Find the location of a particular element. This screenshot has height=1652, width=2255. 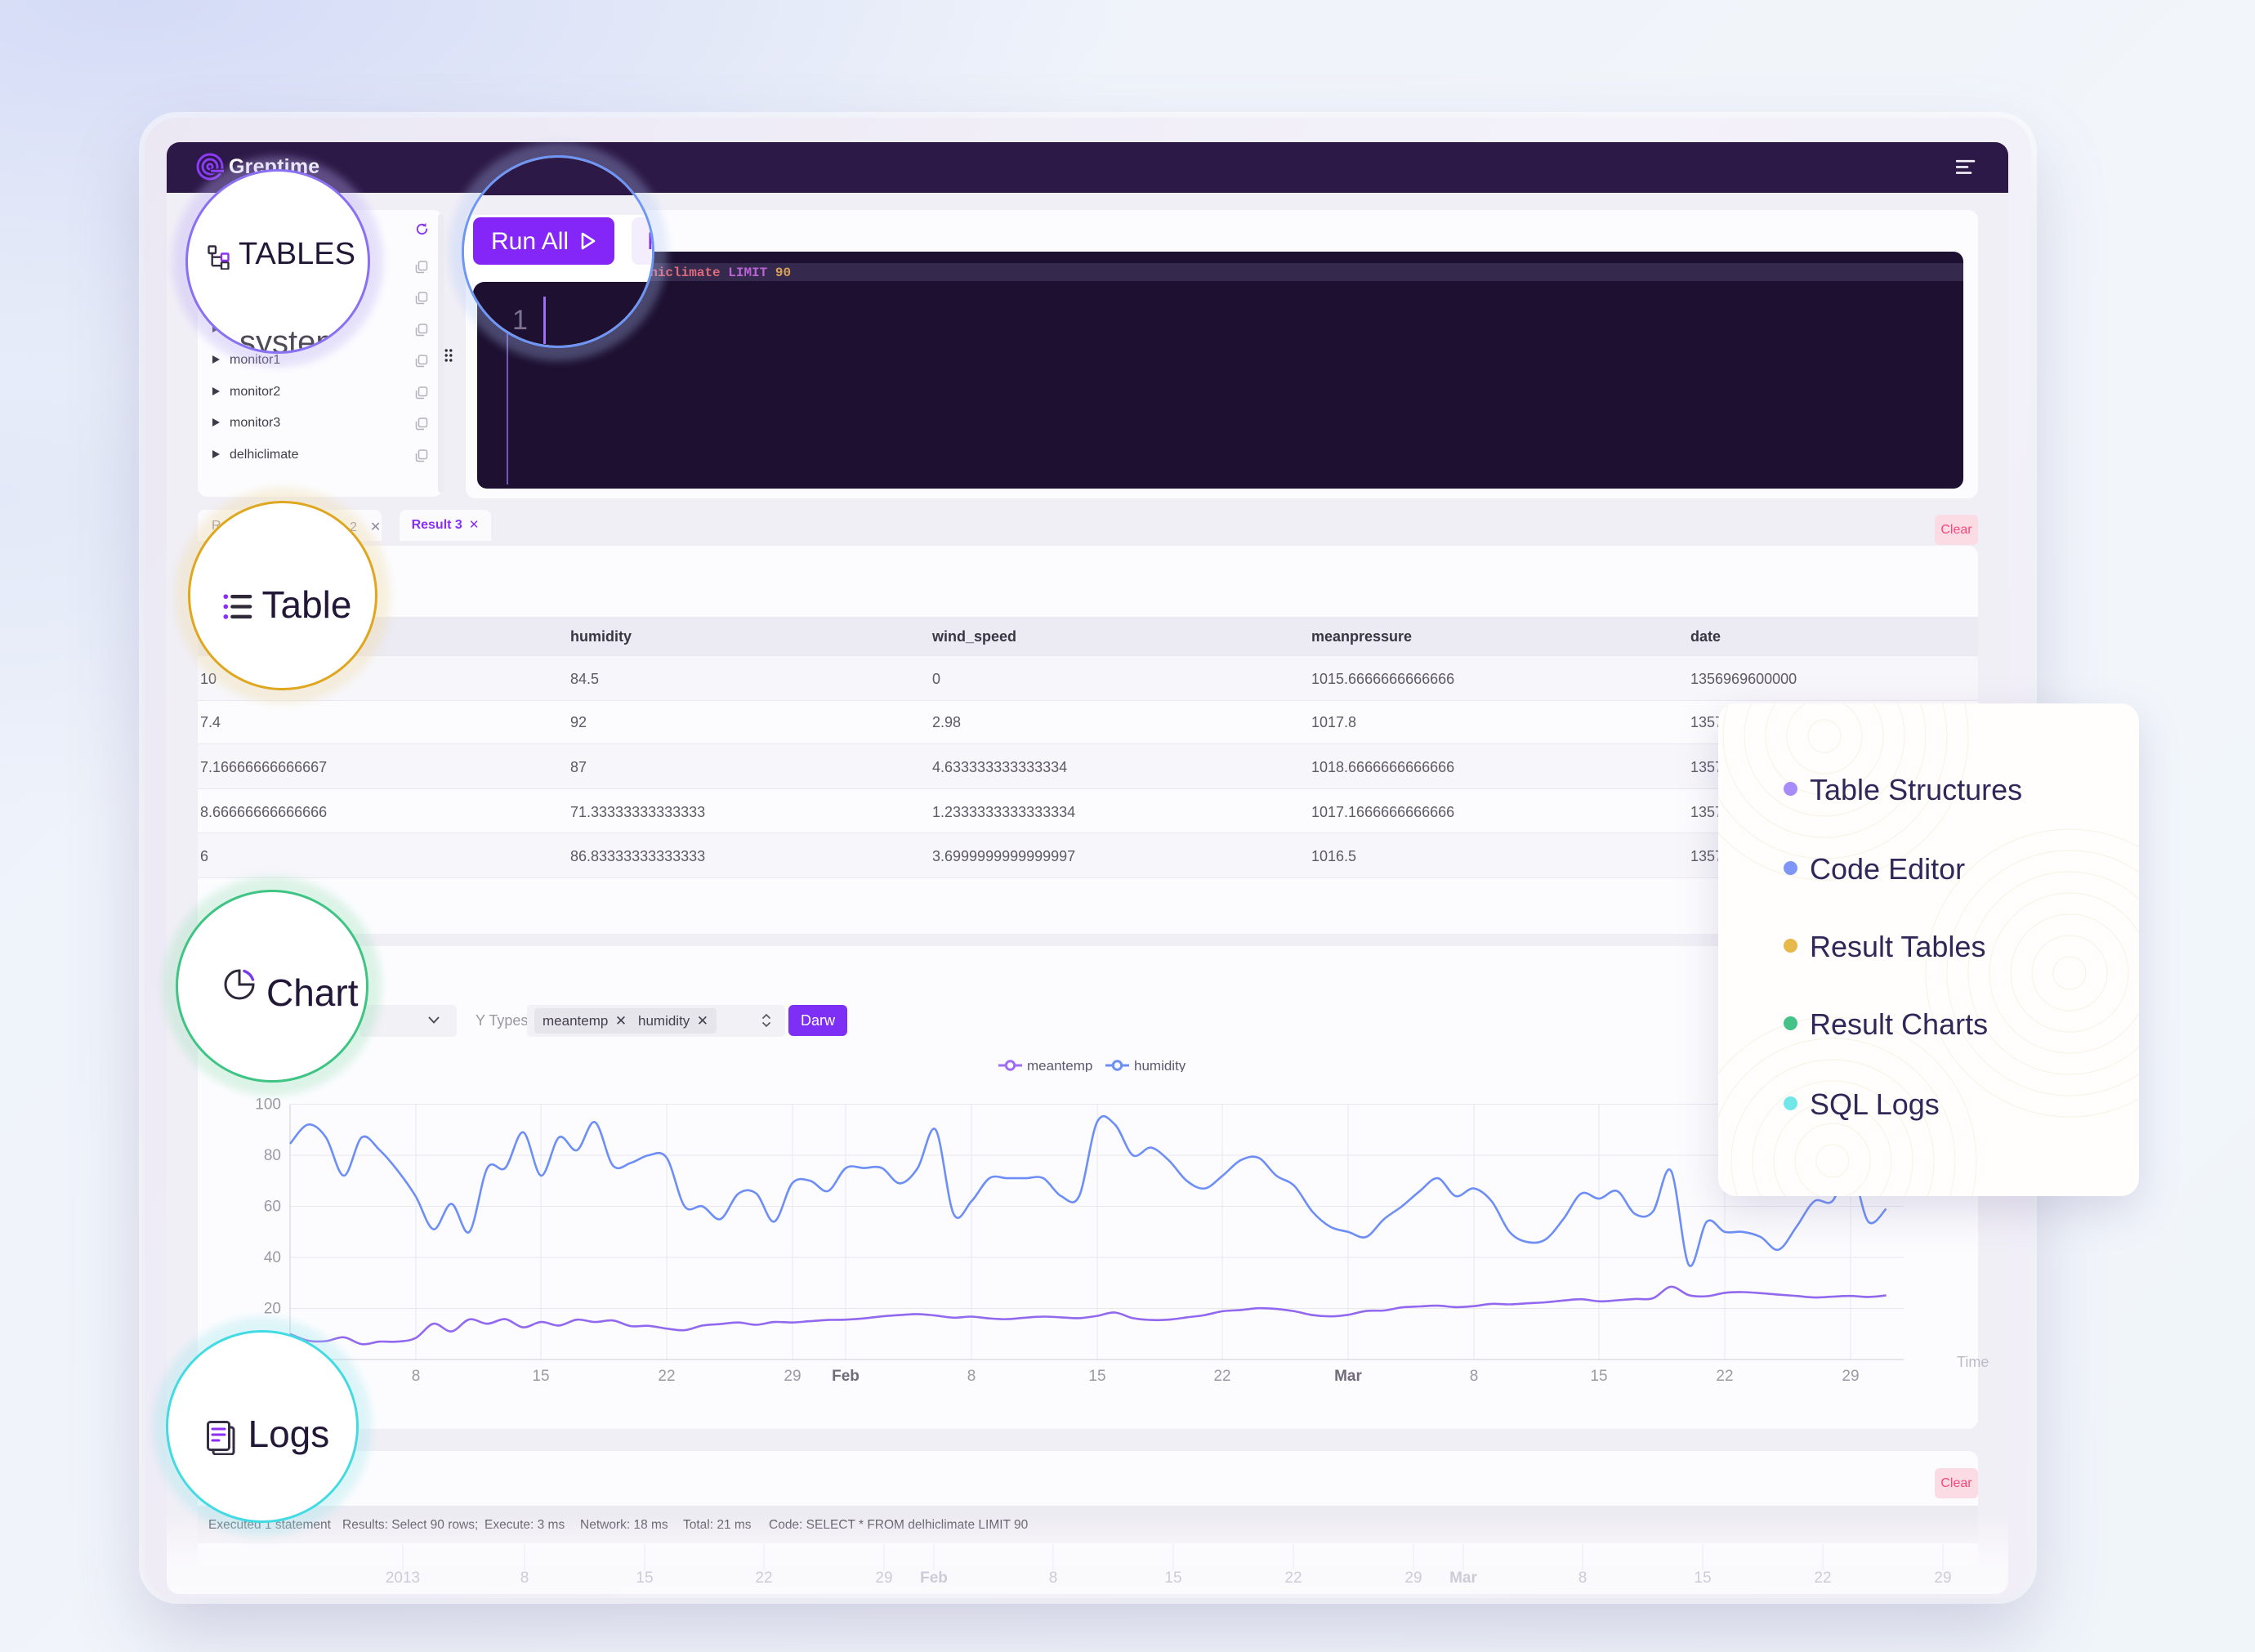

svg-text: 60 is located at coordinates (272, 1207).